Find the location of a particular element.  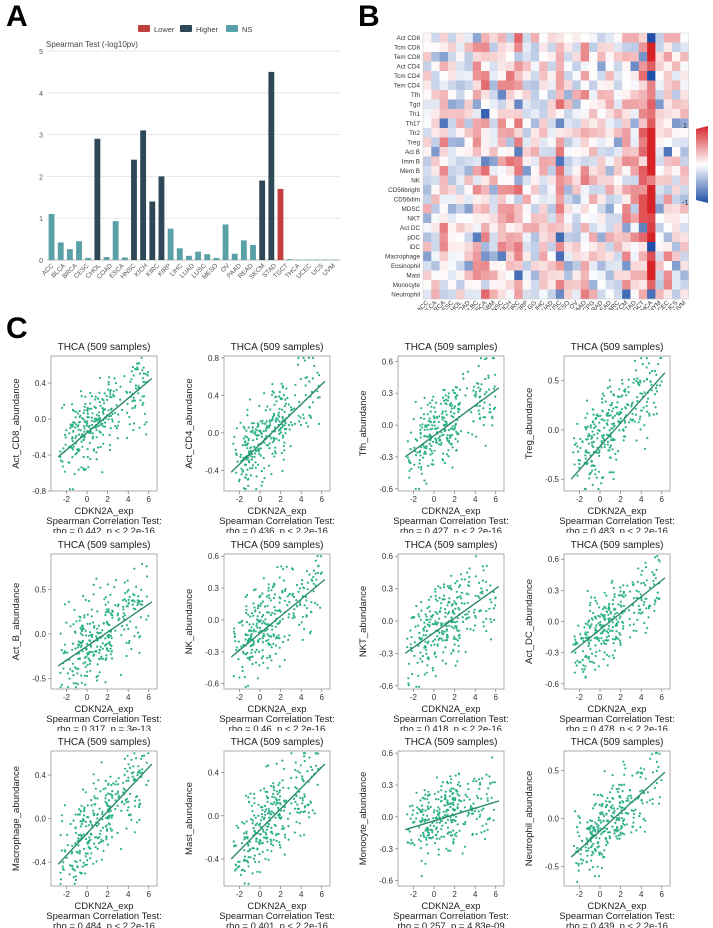

legend-label-lower: Lower is located at coordinates (164, 29).